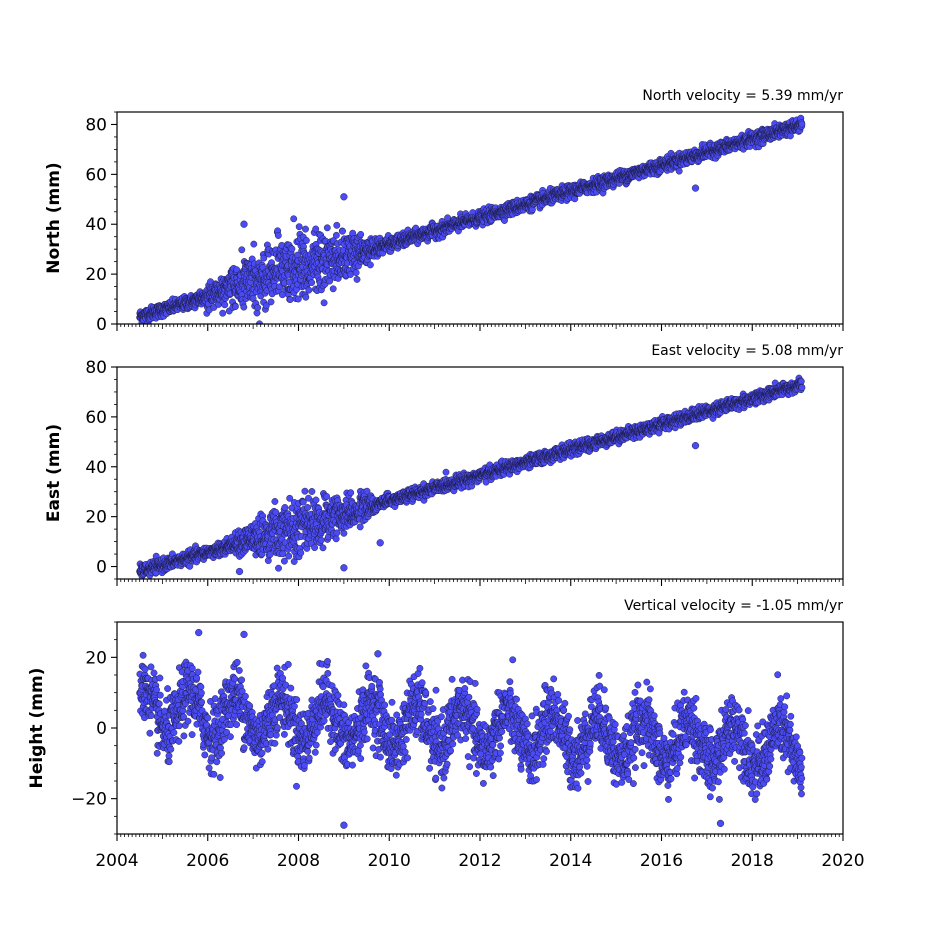 The width and height of the screenshot is (937, 937). Describe the element at coordinates (54, 217) in the screenshot. I see `north-y-axis-label: North (mm)` at that location.